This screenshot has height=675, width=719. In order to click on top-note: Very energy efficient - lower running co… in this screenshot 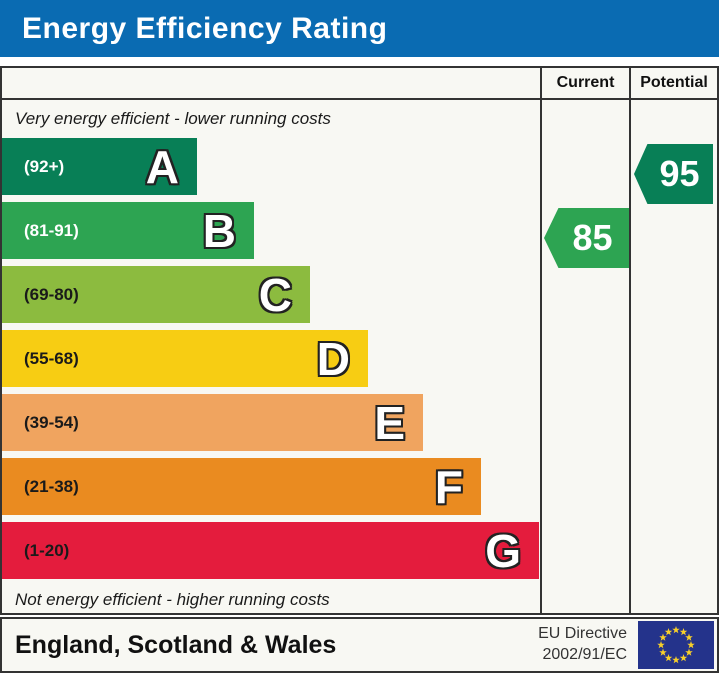, I will do `click(173, 118)`.